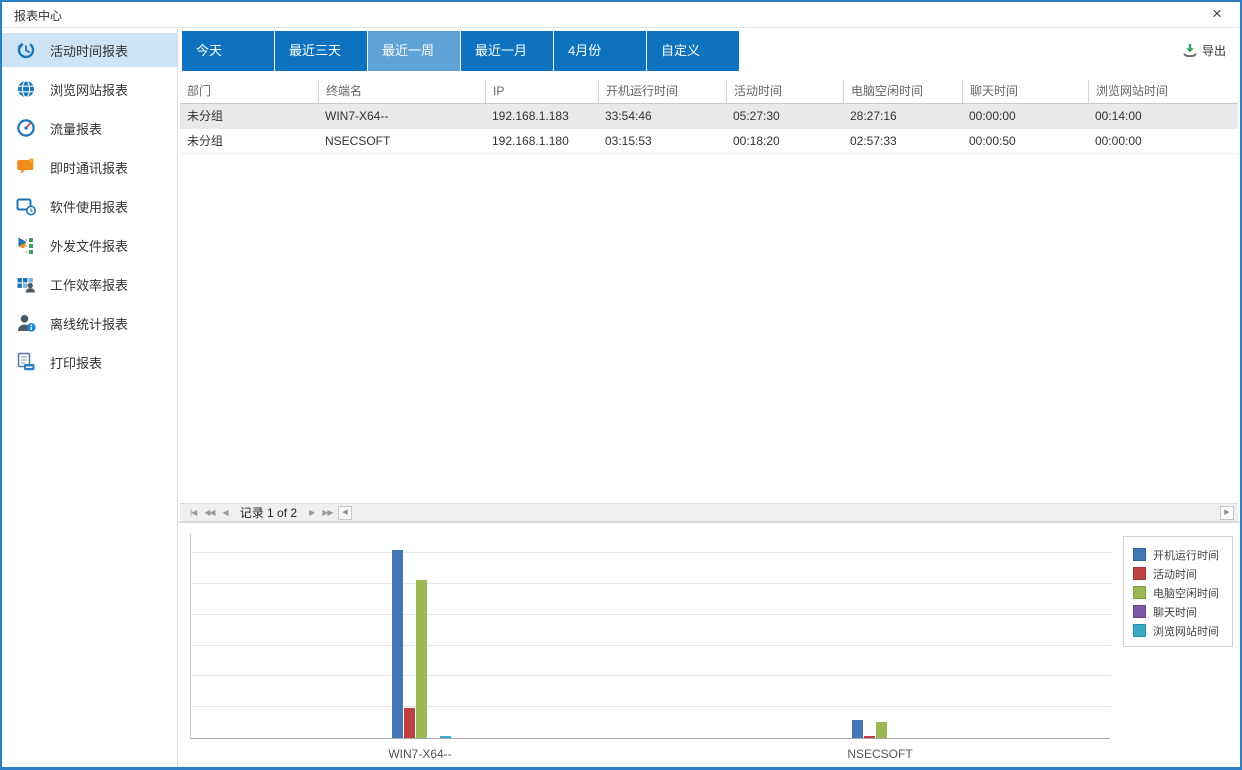 The height and width of the screenshot is (770, 1242). Describe the element at coordinates (1213, 50) in the screenshot. I see `export-label: 导出` at that location.